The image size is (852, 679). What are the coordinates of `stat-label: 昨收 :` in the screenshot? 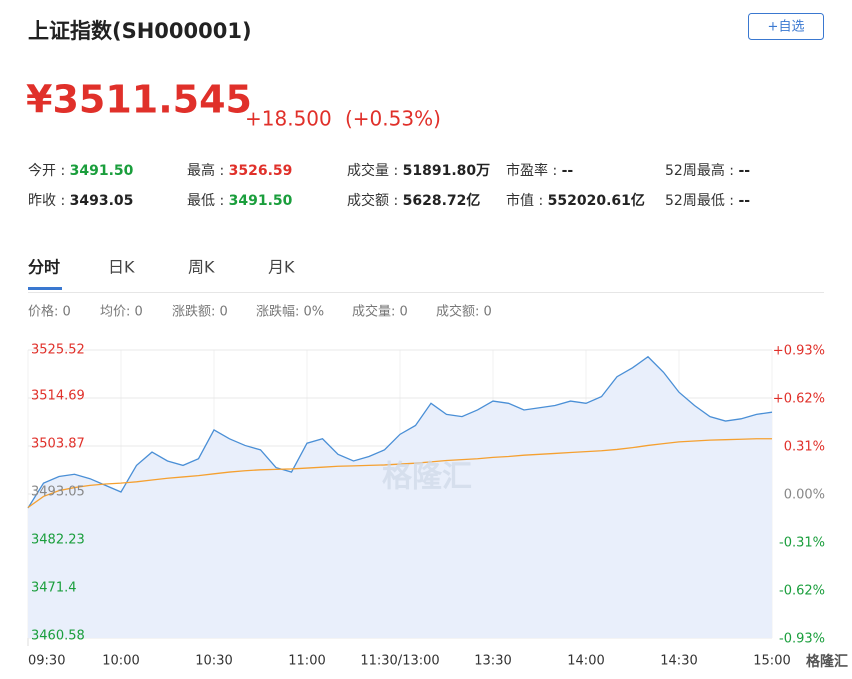 It's located at (49, 201).